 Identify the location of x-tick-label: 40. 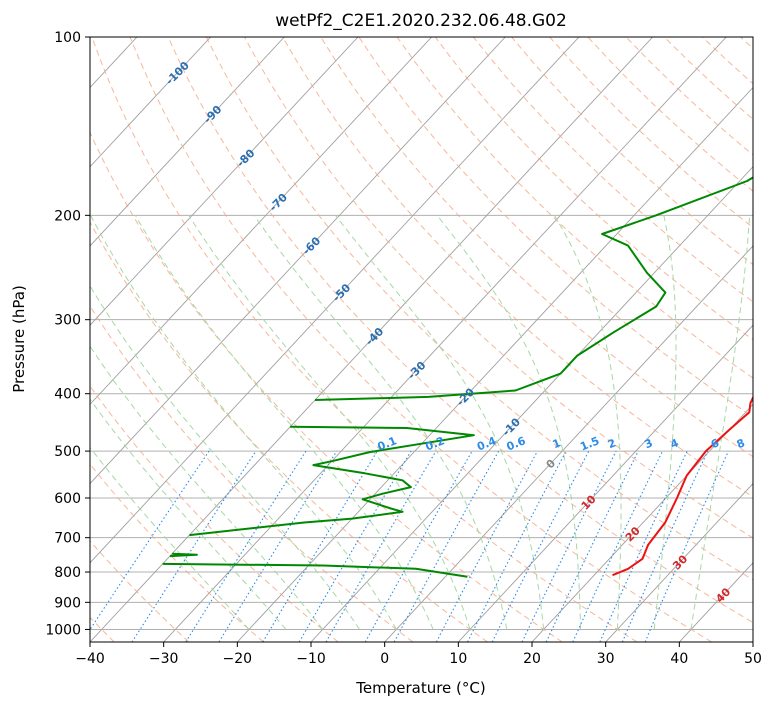
(679, 659).